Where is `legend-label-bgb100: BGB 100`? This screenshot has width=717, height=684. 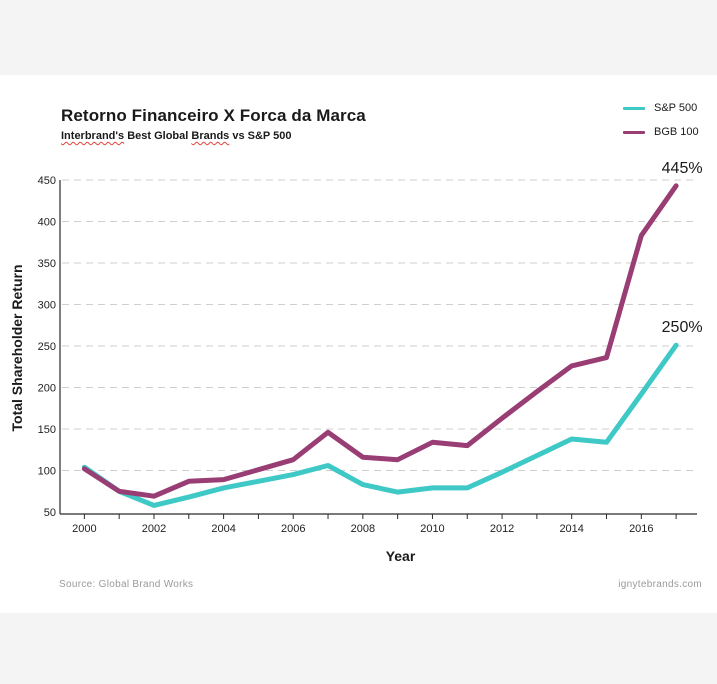
legend-label-bgb100: BGB 100 is located at coordinates (676, 132).